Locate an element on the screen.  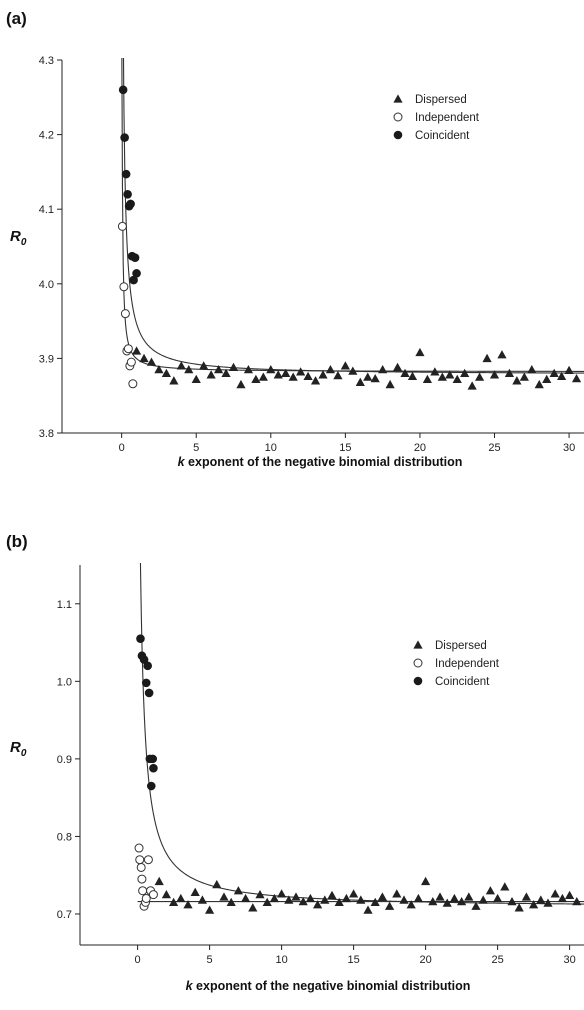
panel-a-label: (a) is located at coordinates (16, 18).